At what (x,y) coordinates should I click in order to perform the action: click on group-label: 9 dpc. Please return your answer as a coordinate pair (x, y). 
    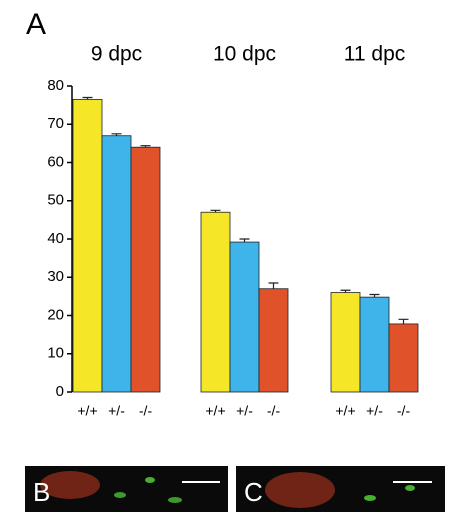
    Looking at the image, I should click on (116, 54).